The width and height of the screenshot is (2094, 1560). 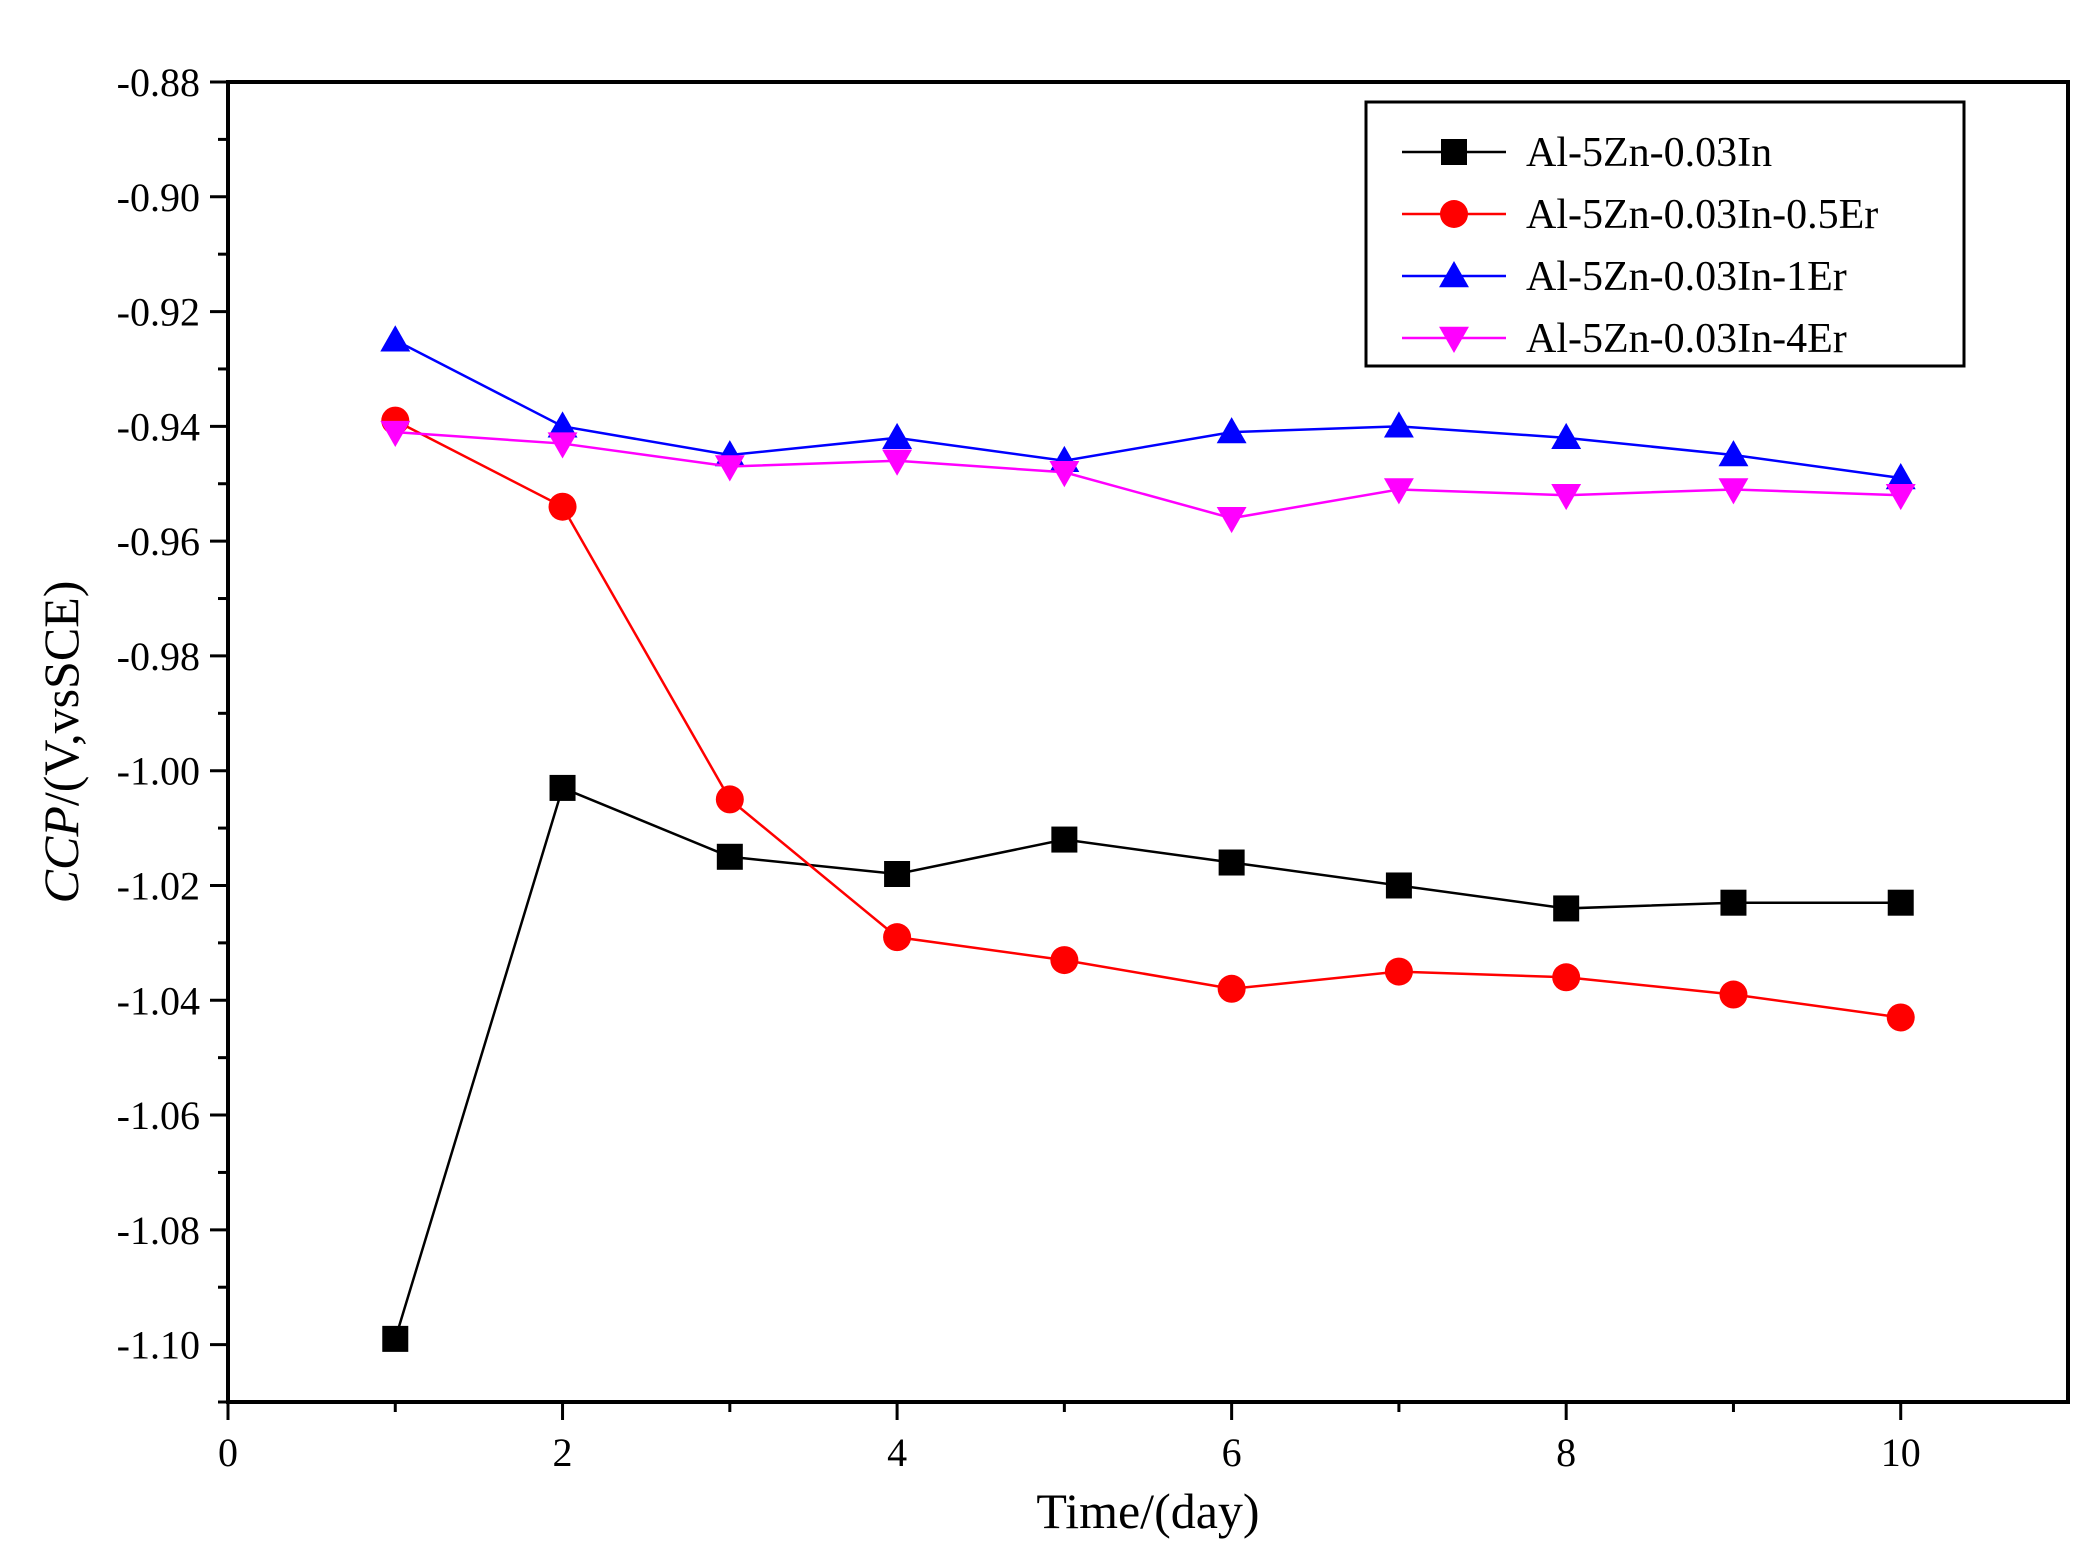 I want to click on x-tick-label: 8, so click(x=1566, y=1452).